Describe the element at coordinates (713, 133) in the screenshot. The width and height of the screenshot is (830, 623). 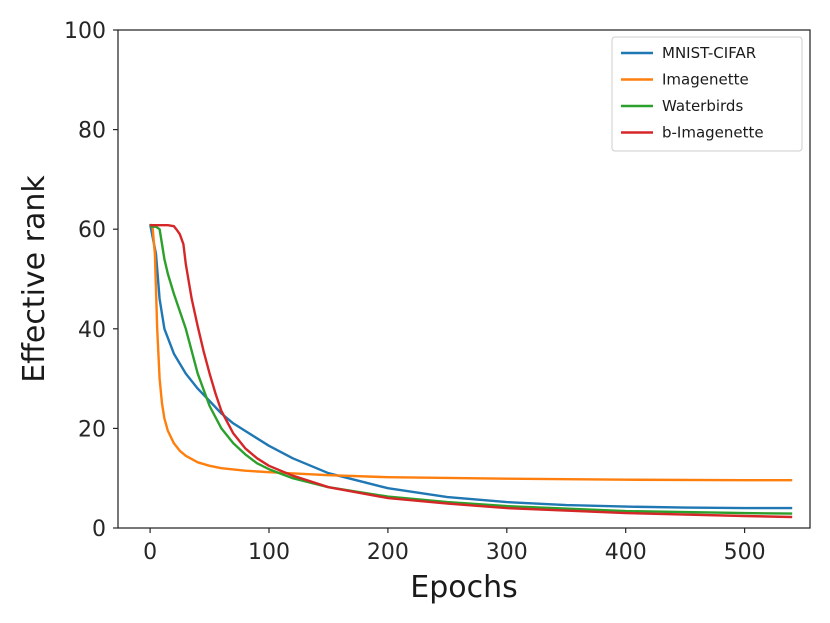
I see `legend-label: b-Imagenette` at that location.